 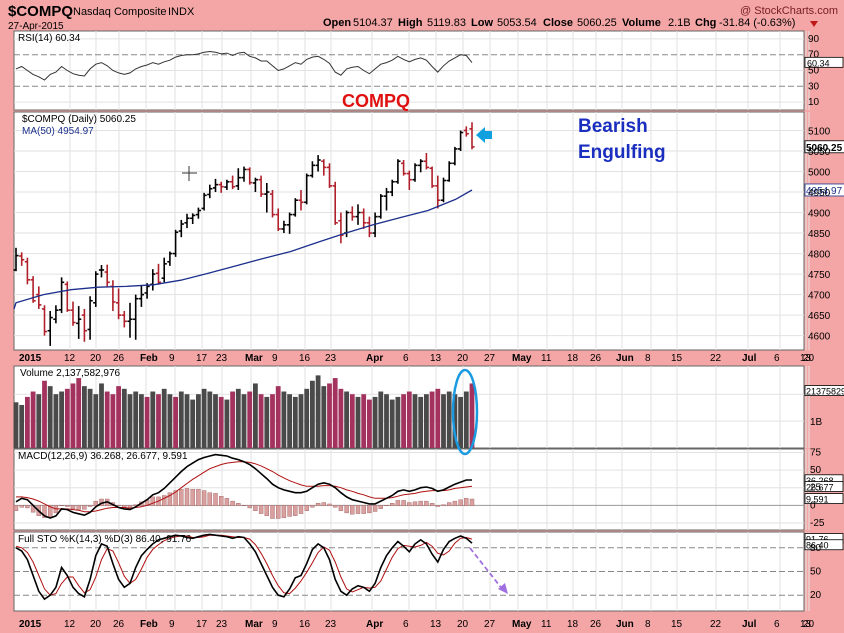 What do you see at coordinates (189, 173) in the screenshot?
I see `crosshair-icon` at bounding box center [189, 173].